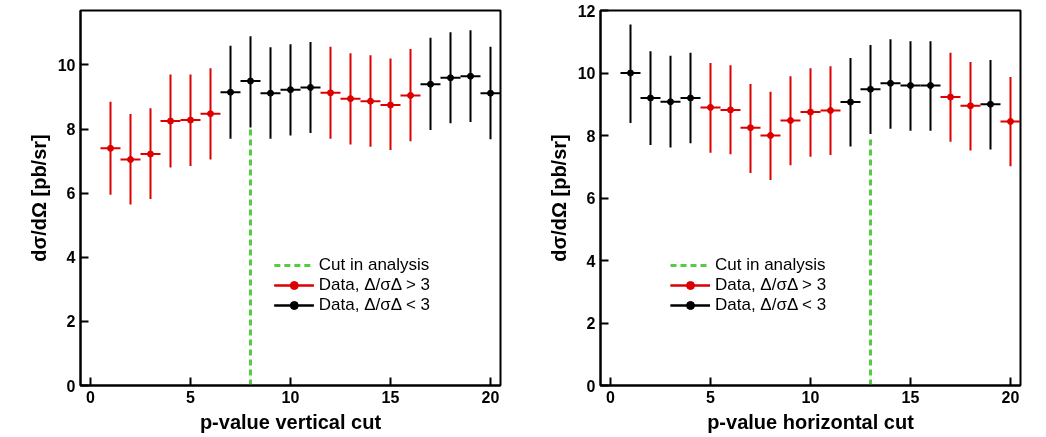  Describe the element at coordinates (290, 421) in the screenshot. I see `x-axis-title: p-value vertical cut` at that location.